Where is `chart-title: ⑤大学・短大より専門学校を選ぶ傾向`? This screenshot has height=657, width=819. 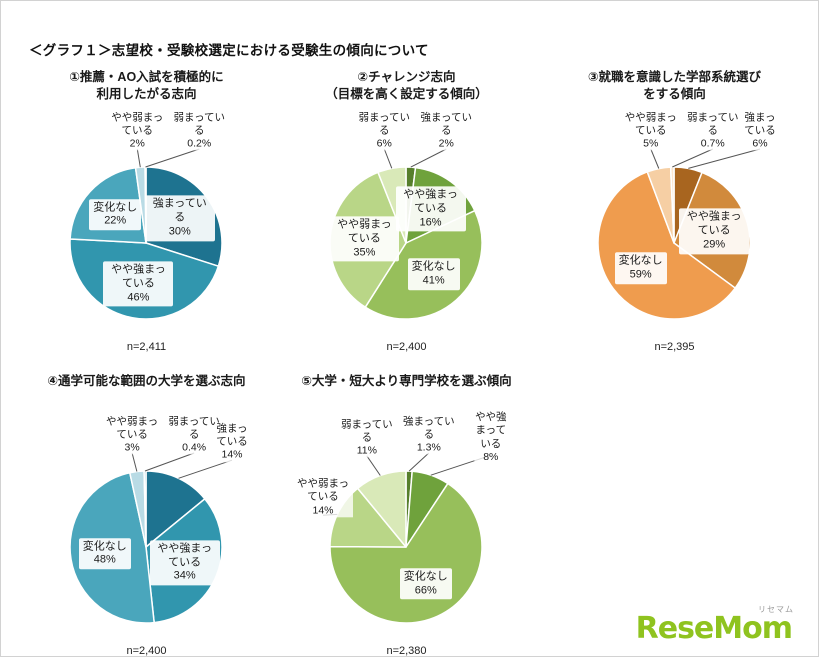 chart-title: ⑤大学・短大より専門学校を選ぶ傾向 is located at coordinates (406, 391).